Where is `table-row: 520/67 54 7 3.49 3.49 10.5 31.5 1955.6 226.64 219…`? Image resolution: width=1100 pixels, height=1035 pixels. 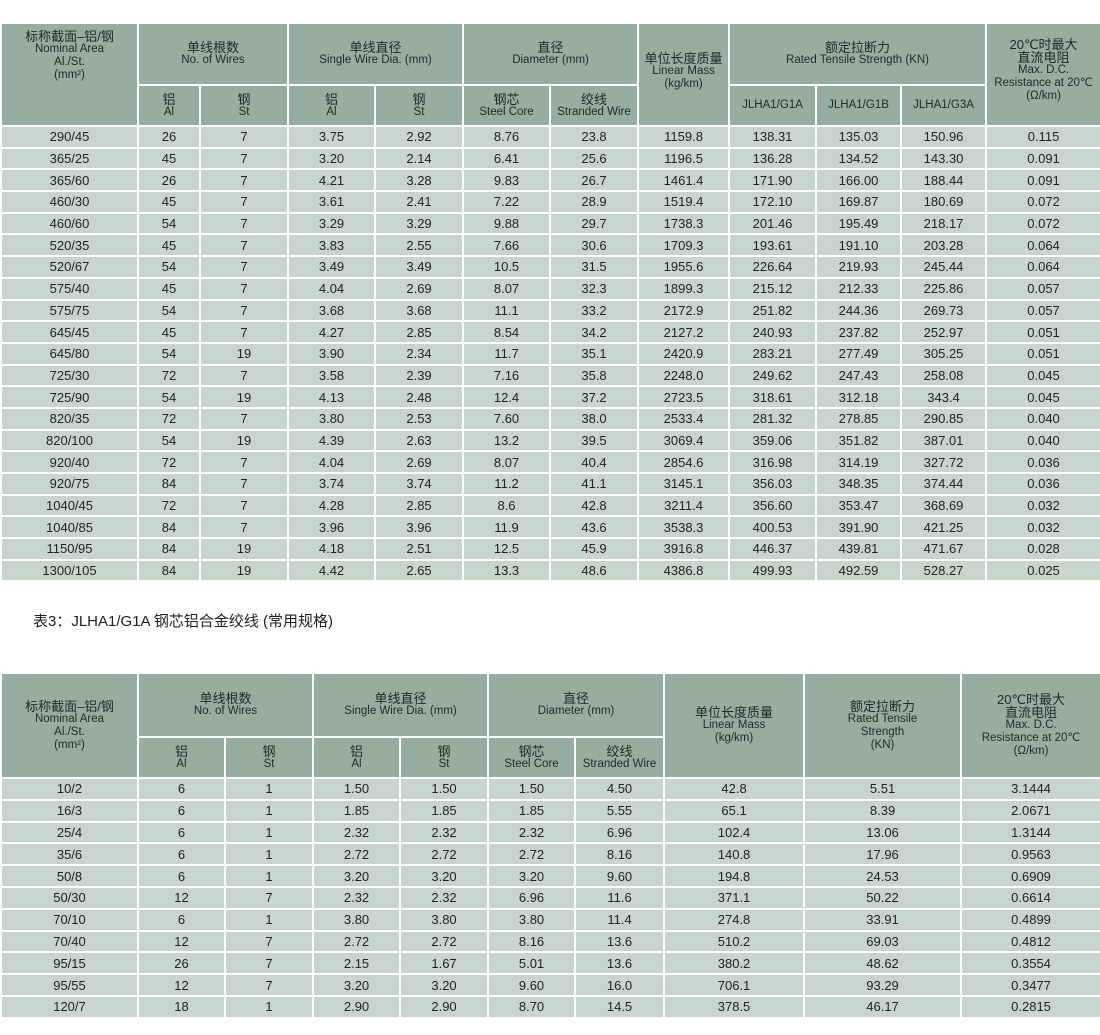
table-row: 520/67 54 7 3.49 3.49 10.5 31.5 1955.6 226.64 219… is located at coordinates (550, 267).